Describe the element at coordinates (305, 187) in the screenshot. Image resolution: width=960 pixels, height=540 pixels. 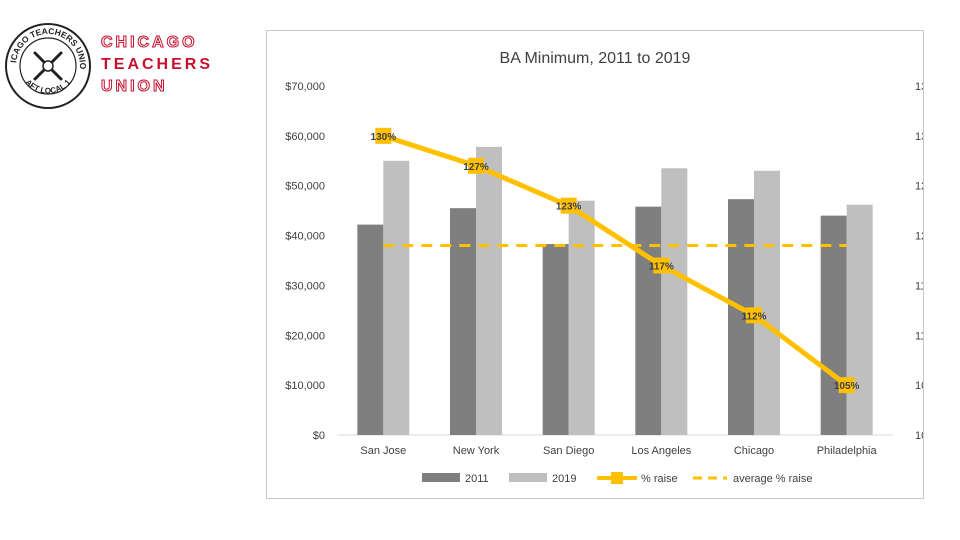
I see `y-left-tick-label: $50,000` at that location.